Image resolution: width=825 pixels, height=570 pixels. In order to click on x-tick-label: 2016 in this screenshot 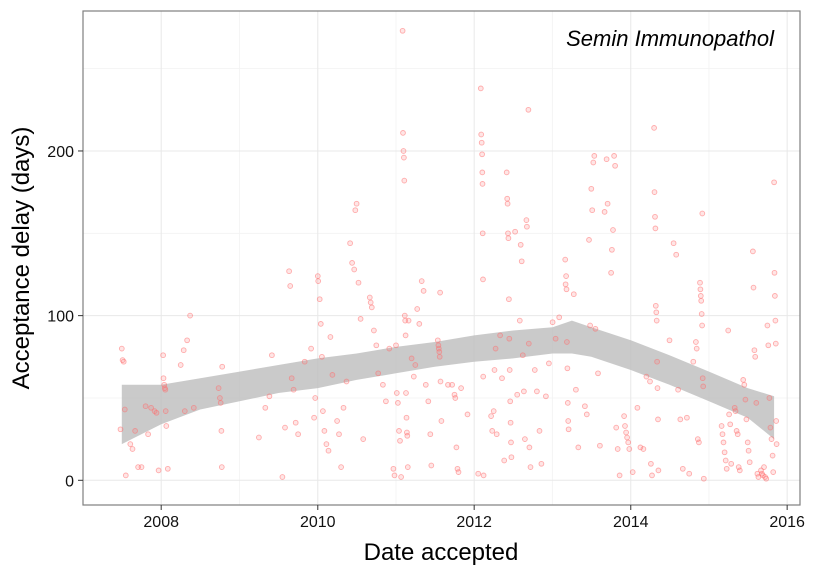, I will do `click(787, 522)`.